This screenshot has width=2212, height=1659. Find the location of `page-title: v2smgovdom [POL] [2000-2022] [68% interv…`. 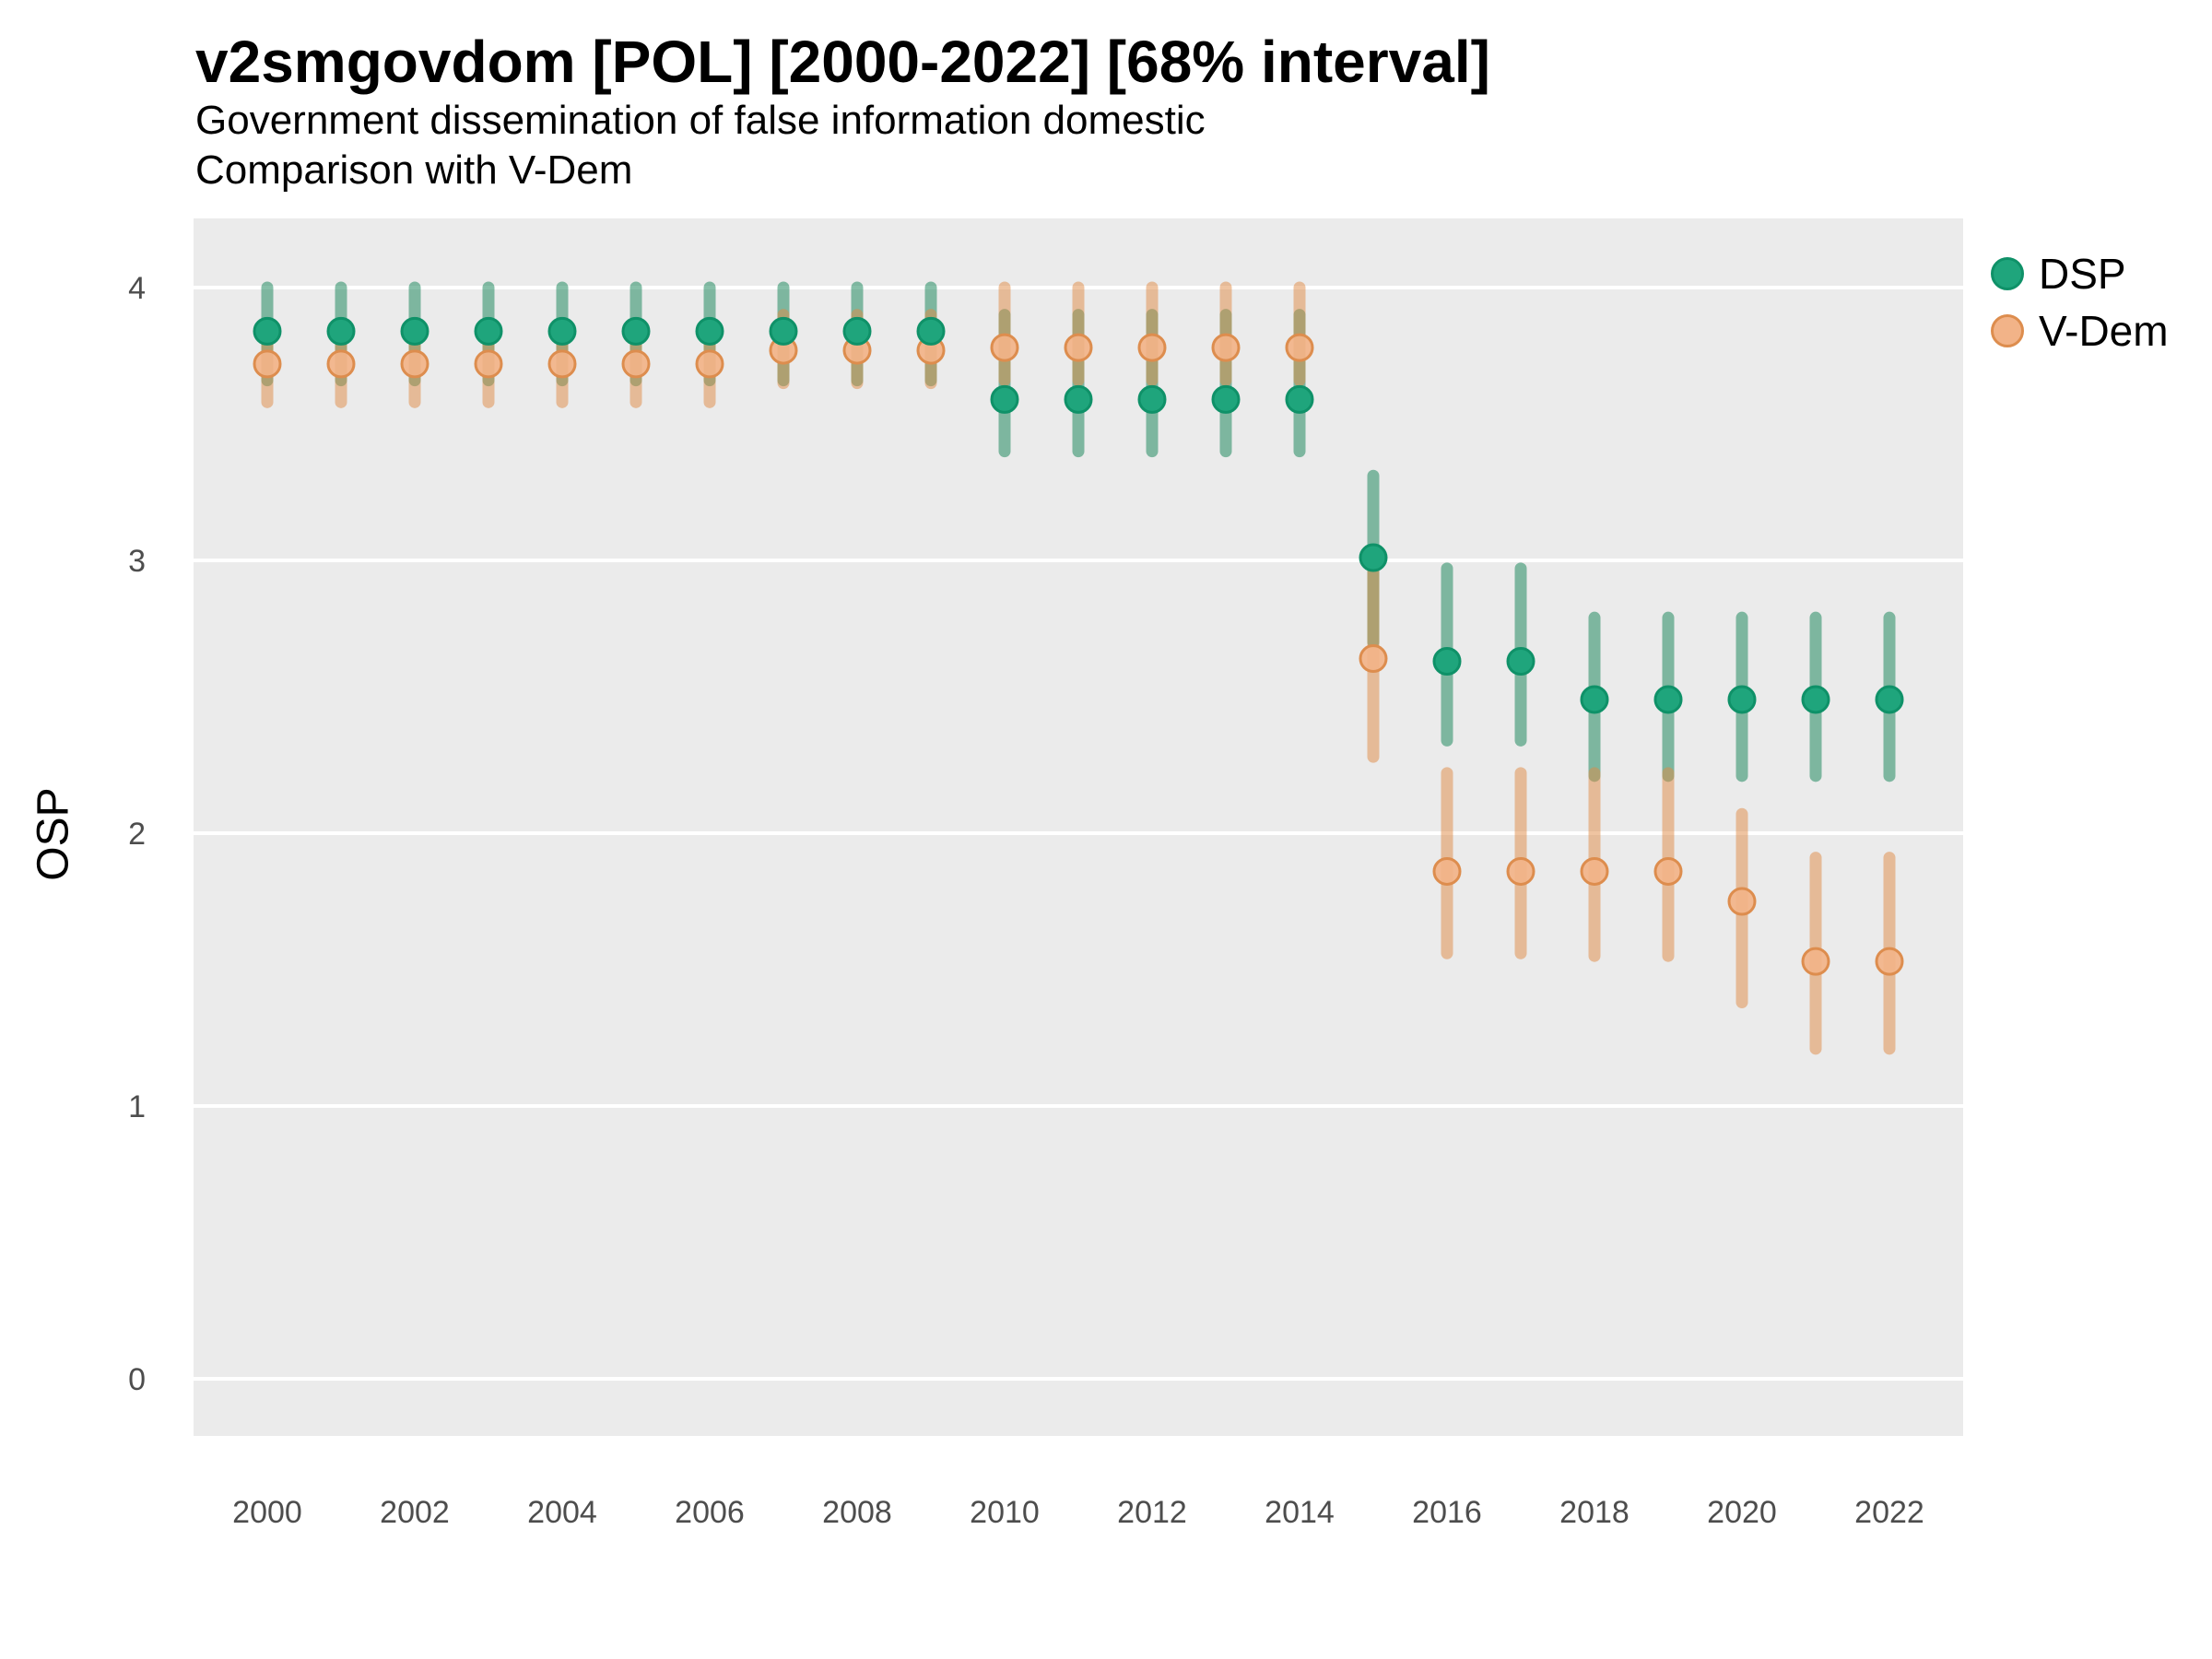

page-title: v2smgovdom [POL] [2000-2022] [68% interv… is located at coordinates (842, 62).